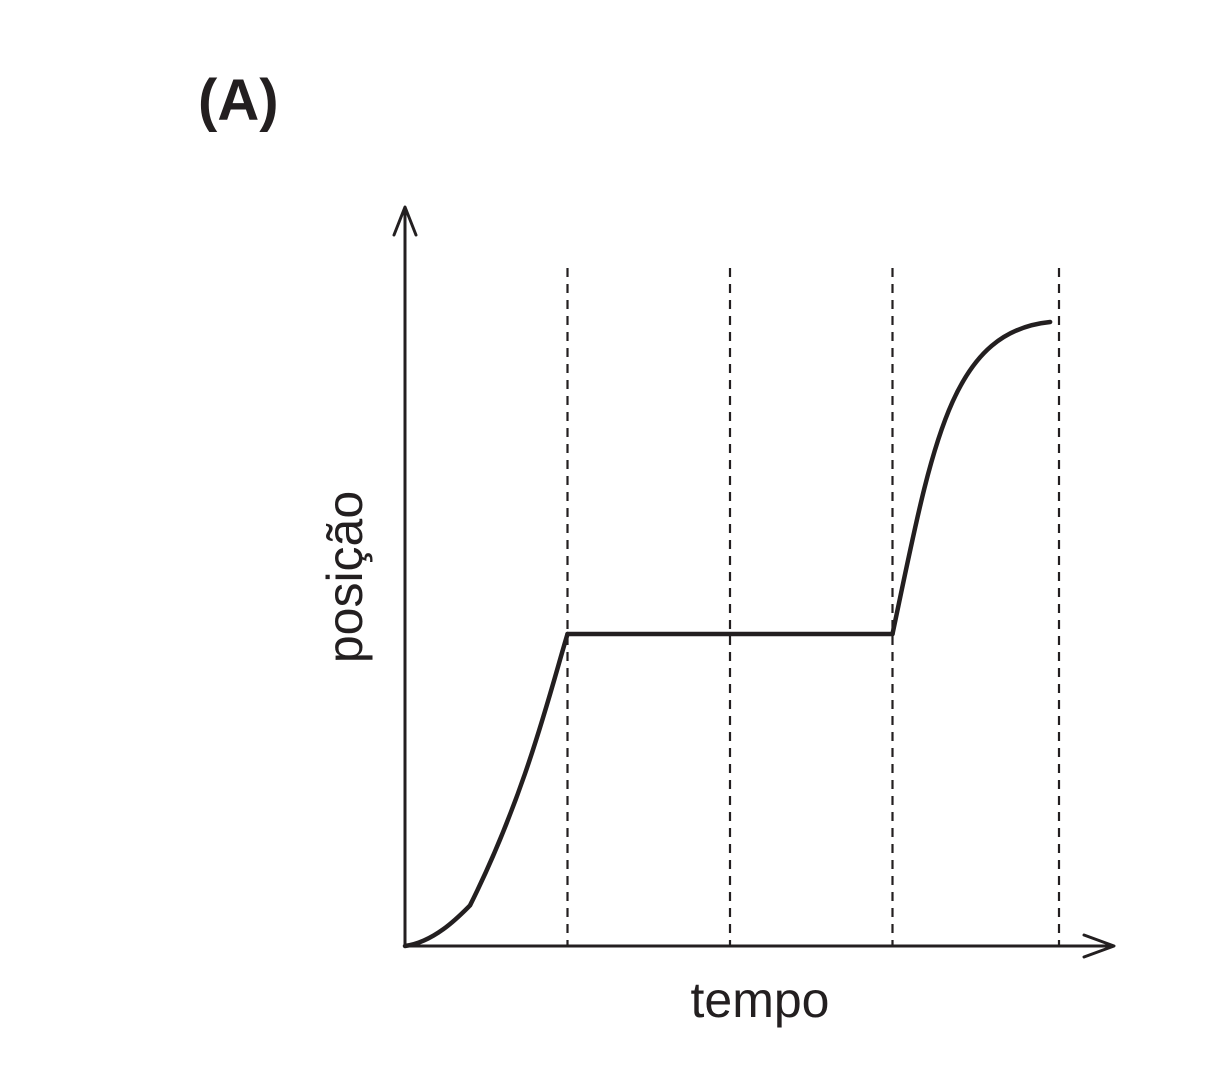 Image resolution: width=1212 pixels, height=1074 pixels. I want to click on figure-label: (A), so click(238, 100).